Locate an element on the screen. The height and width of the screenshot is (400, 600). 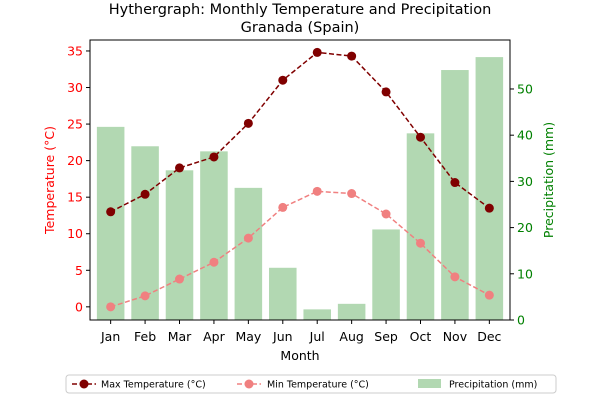
right-axis: 0 10 20 30 40 50 is located at coordinates (521, 204).